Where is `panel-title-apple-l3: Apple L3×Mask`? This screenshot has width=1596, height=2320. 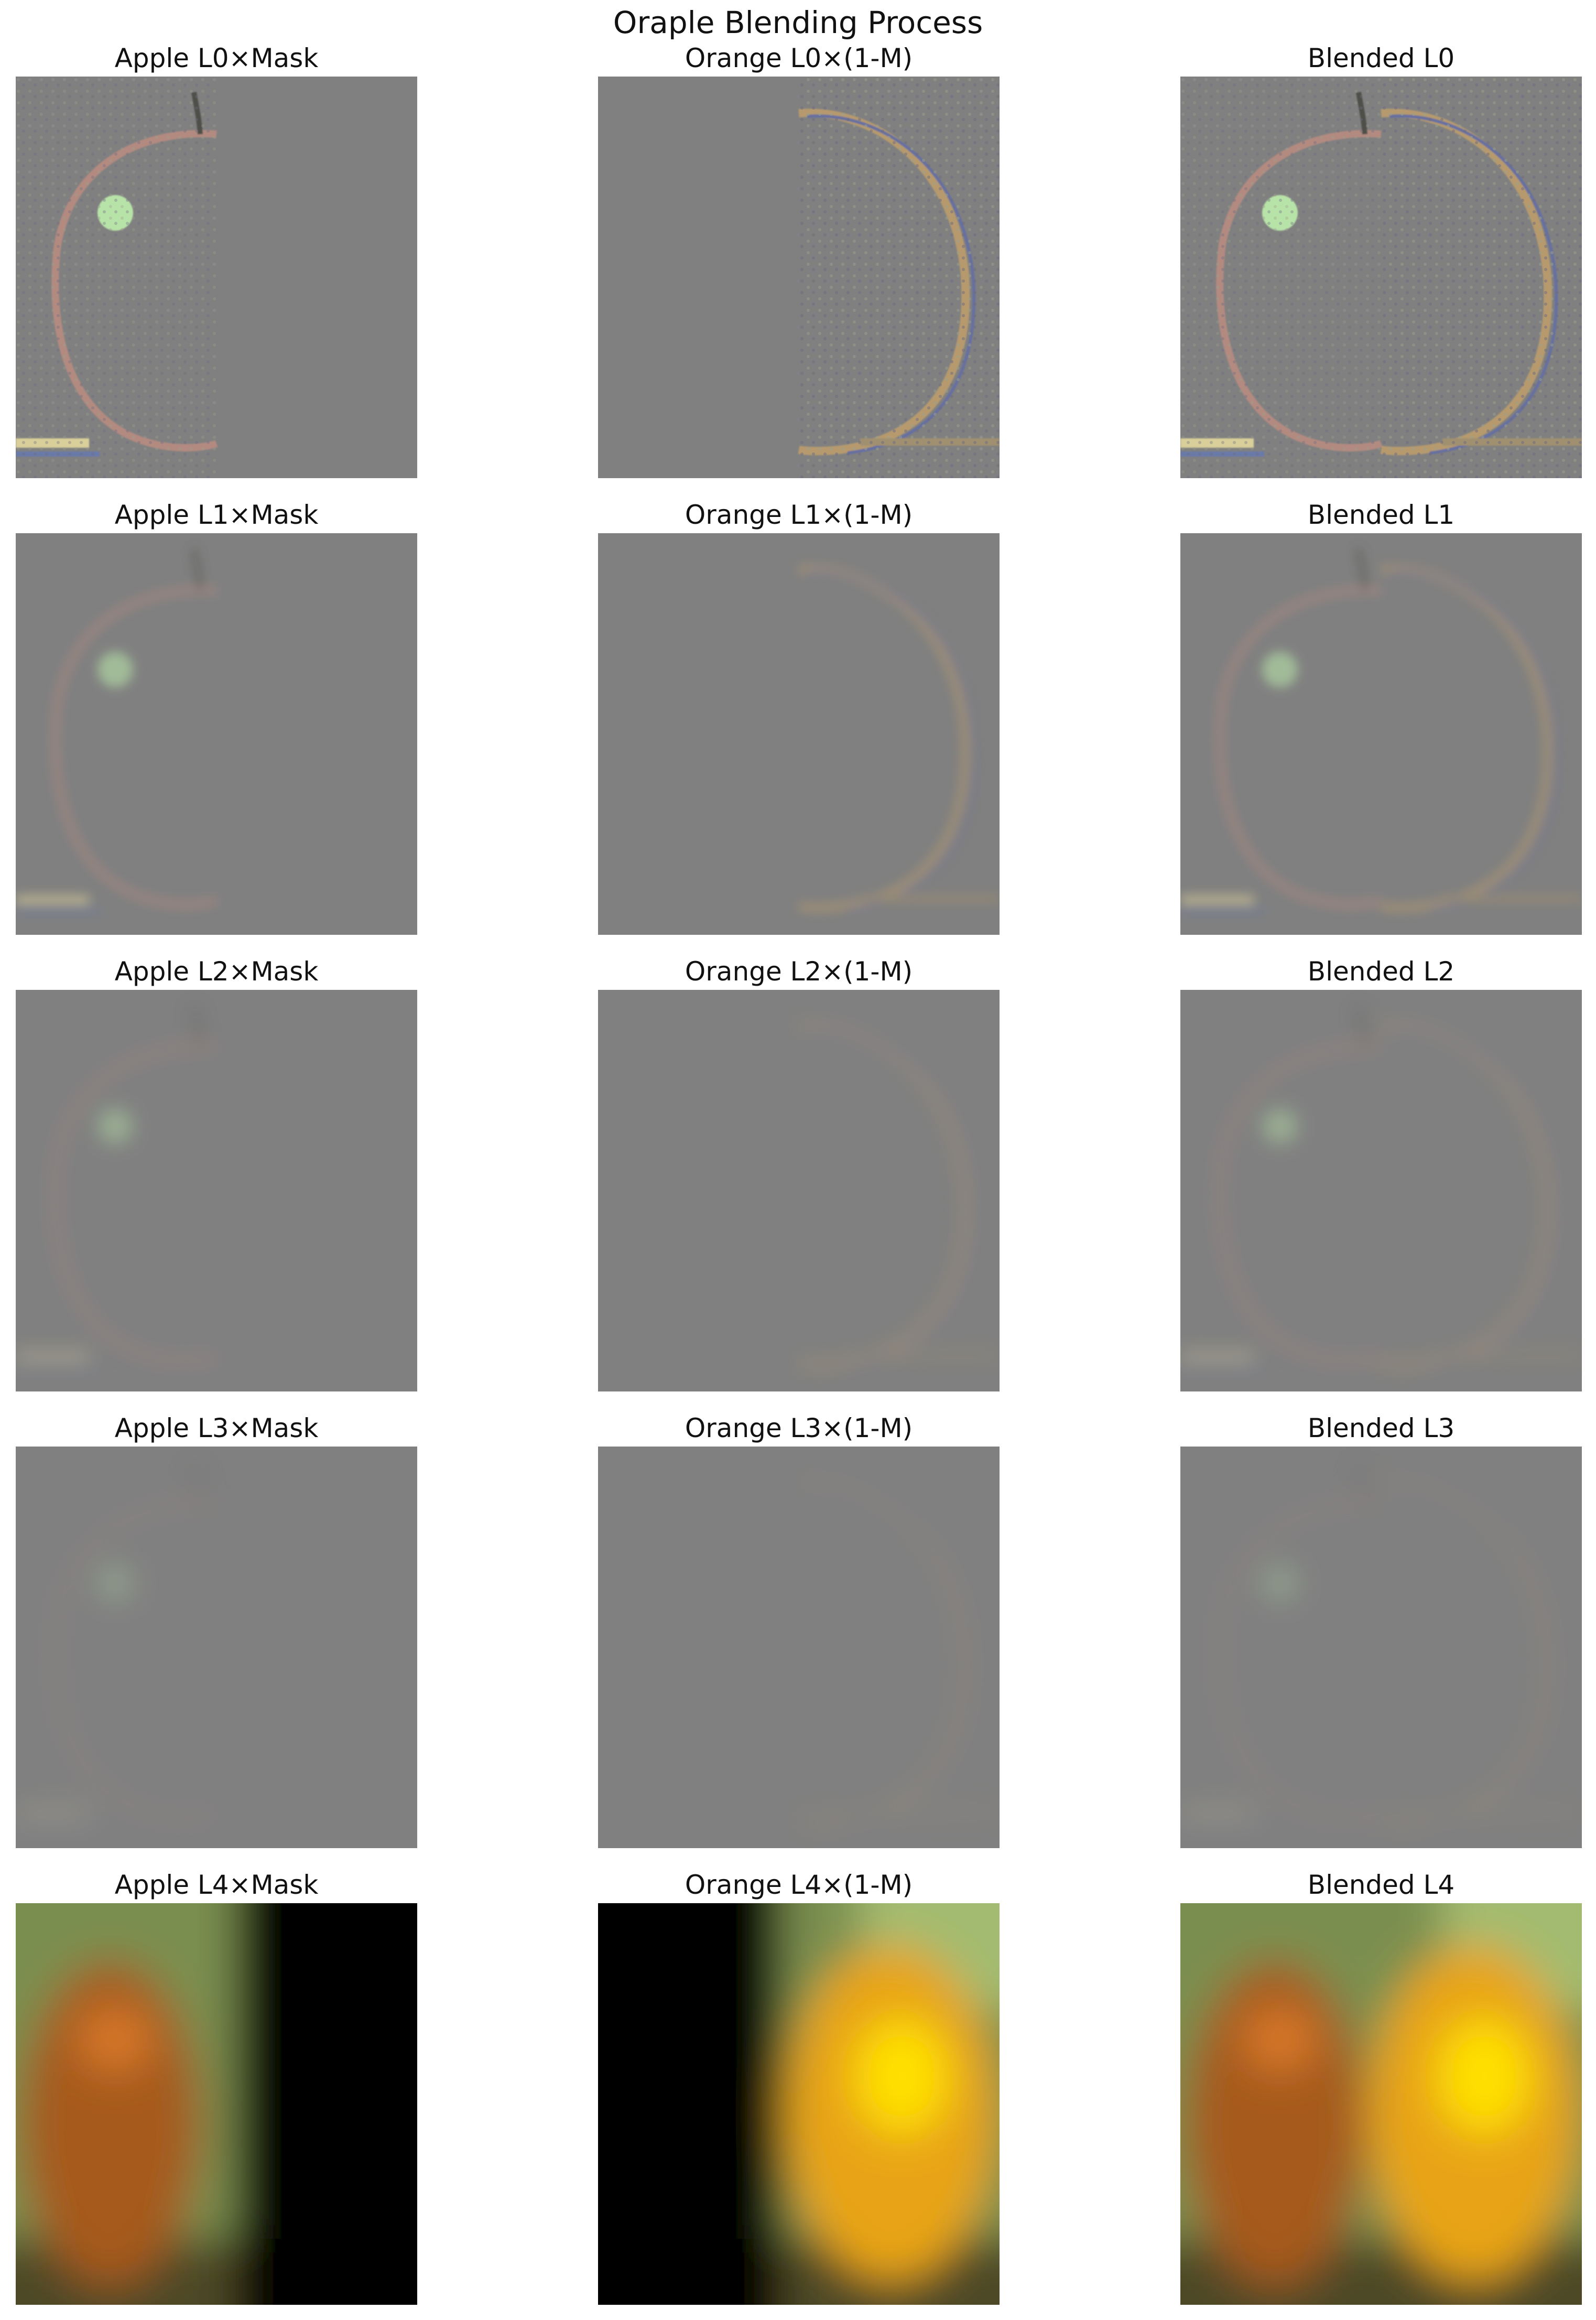
panel-title-apple-l3: Apple L3×Mask is located at coordinates (217, 1428).